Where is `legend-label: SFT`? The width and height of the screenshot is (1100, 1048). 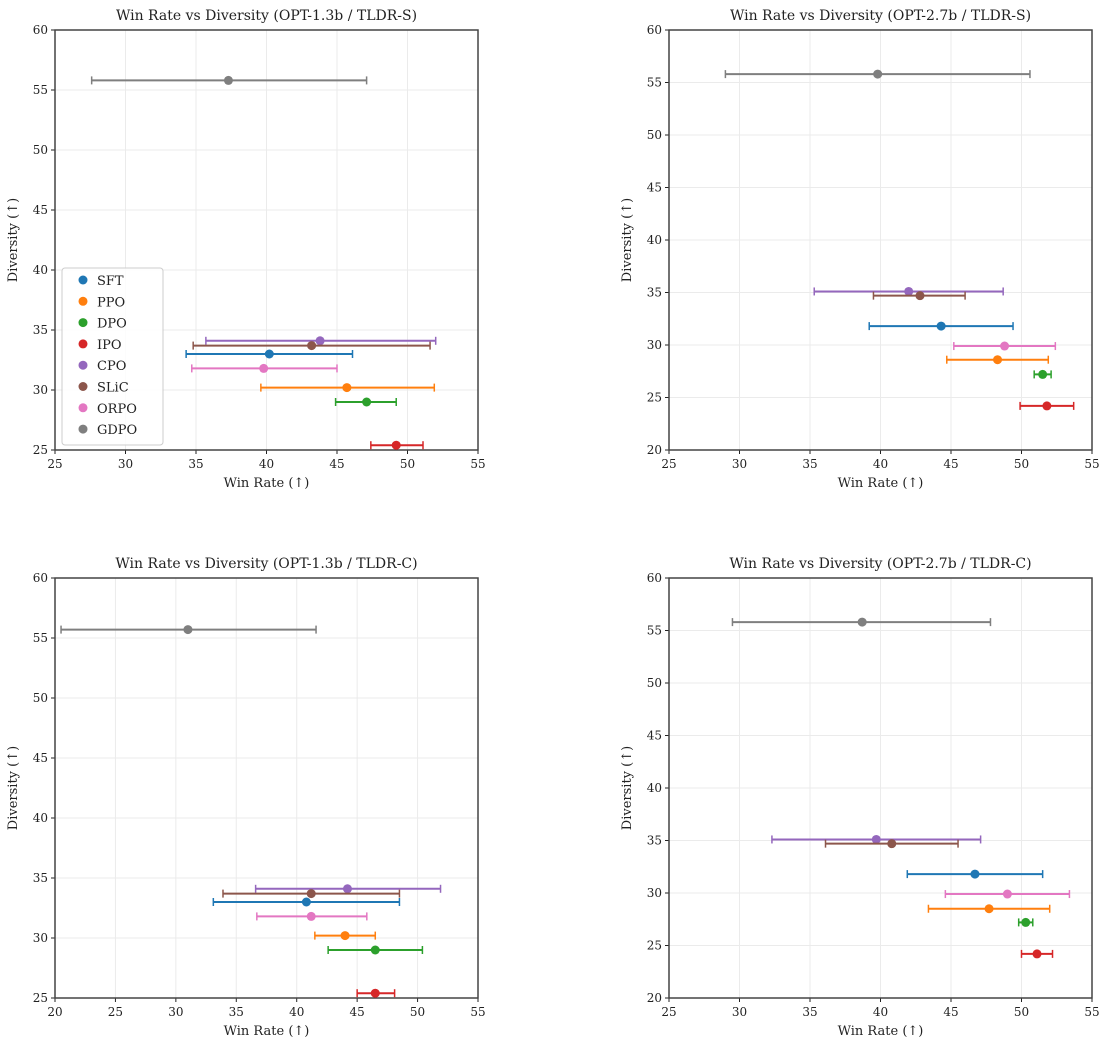 legend-label: SFT is located at coordinates (110, 281).